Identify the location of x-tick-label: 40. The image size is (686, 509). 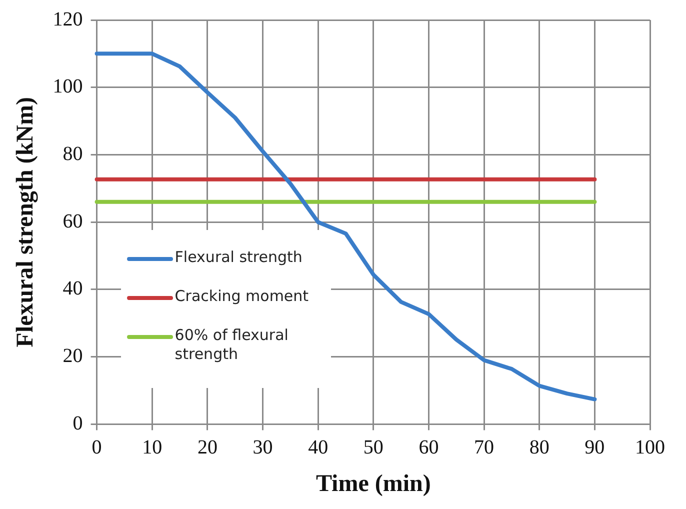
(318, 447).